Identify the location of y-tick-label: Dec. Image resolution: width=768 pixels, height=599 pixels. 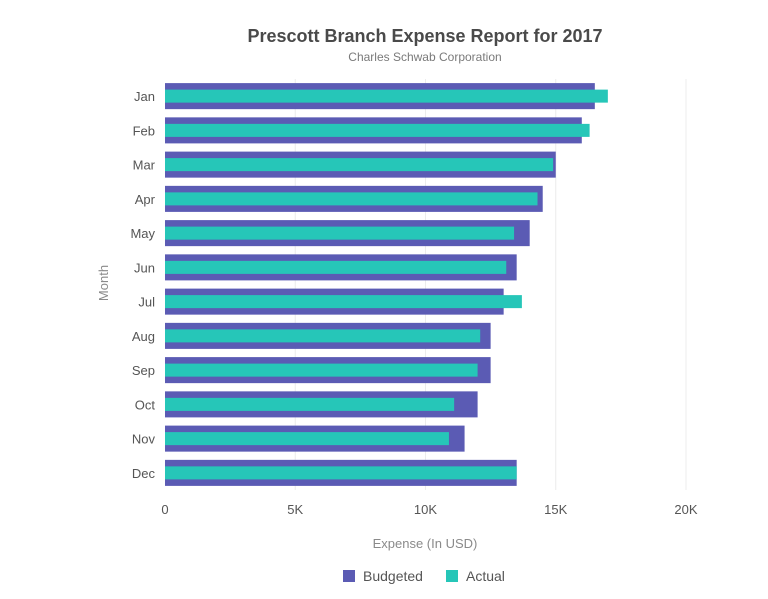
(144, 473).